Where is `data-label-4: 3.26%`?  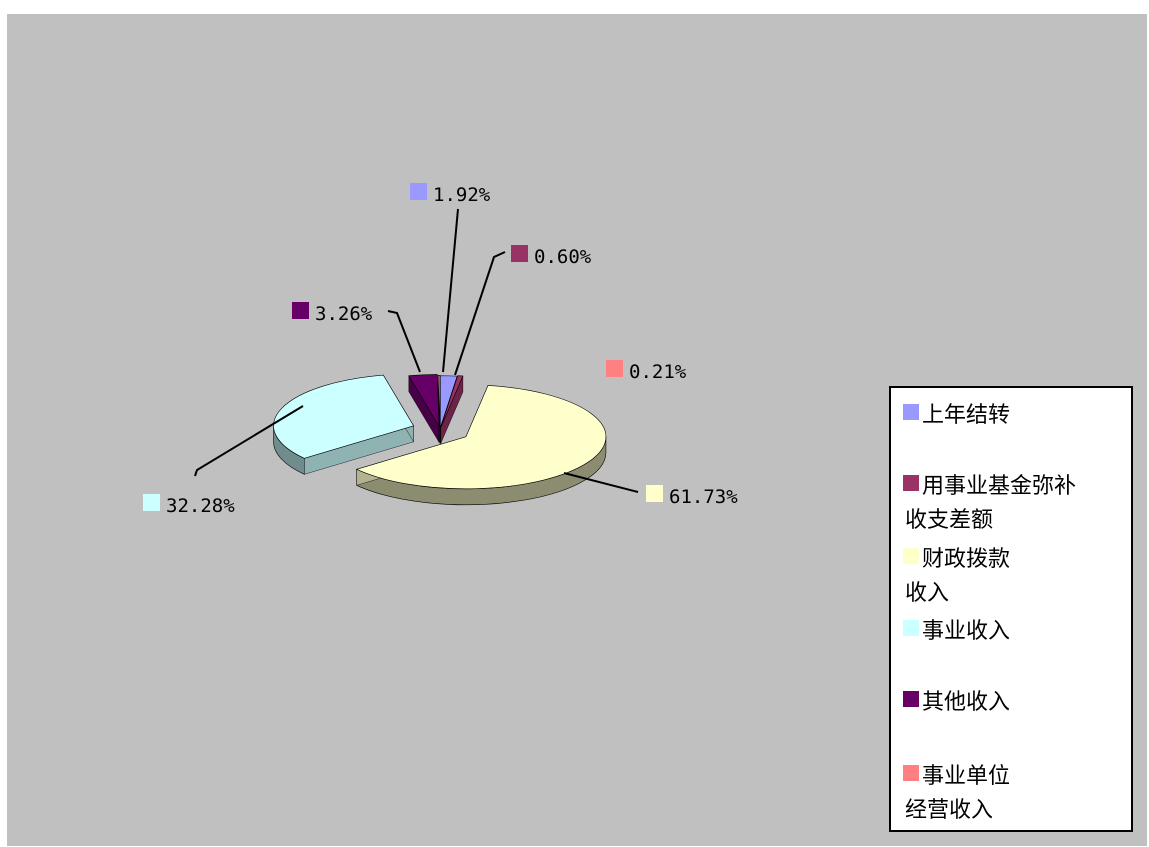
data-label-4: 3.26% is located at coordinates (344, 314).